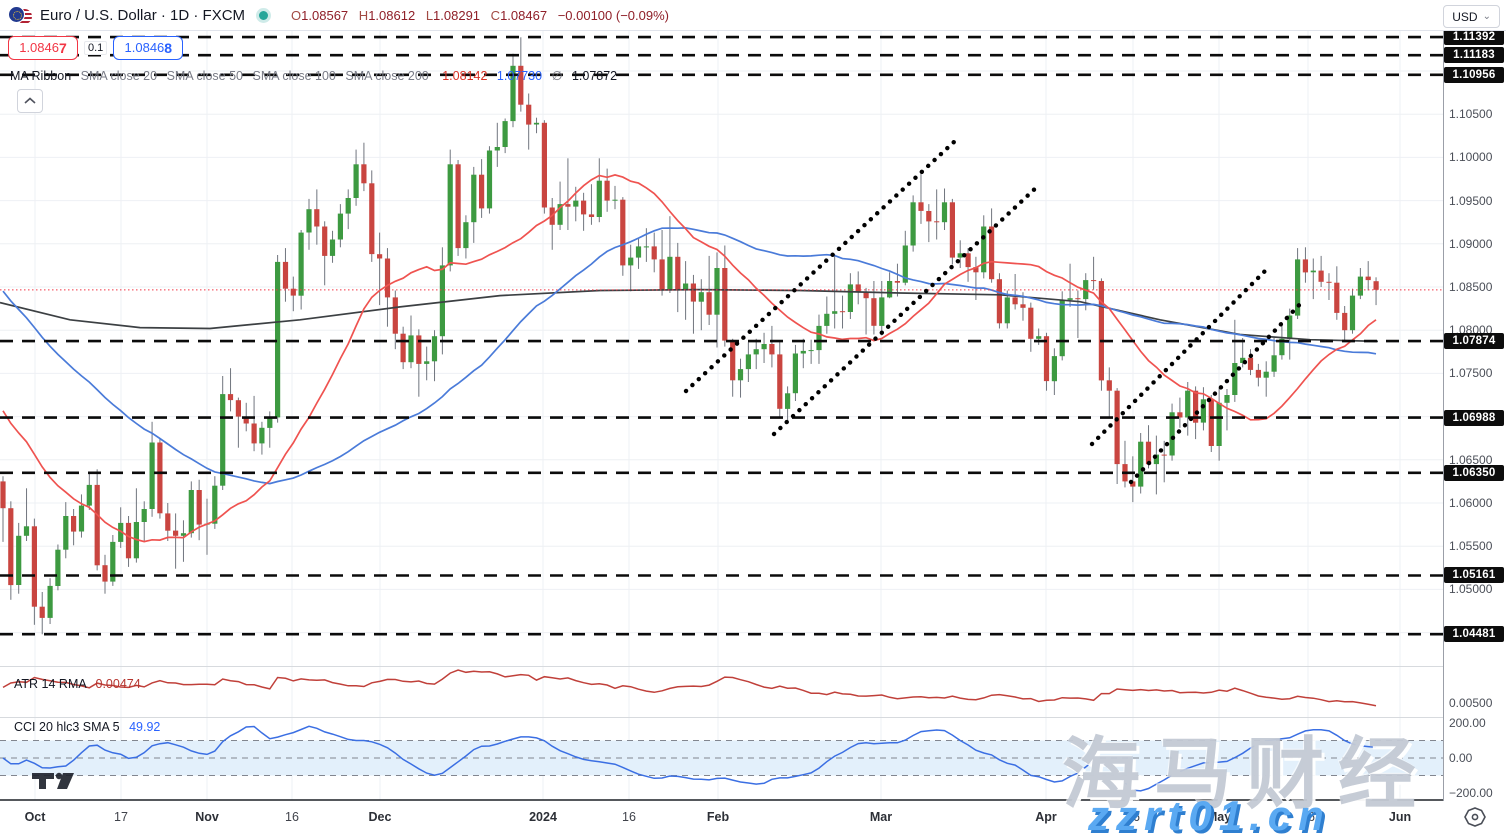  Describe the element at coordinates (41, 76) in the screenshot. I see `ma-ribbon-title: MA Ribbon` at that location.